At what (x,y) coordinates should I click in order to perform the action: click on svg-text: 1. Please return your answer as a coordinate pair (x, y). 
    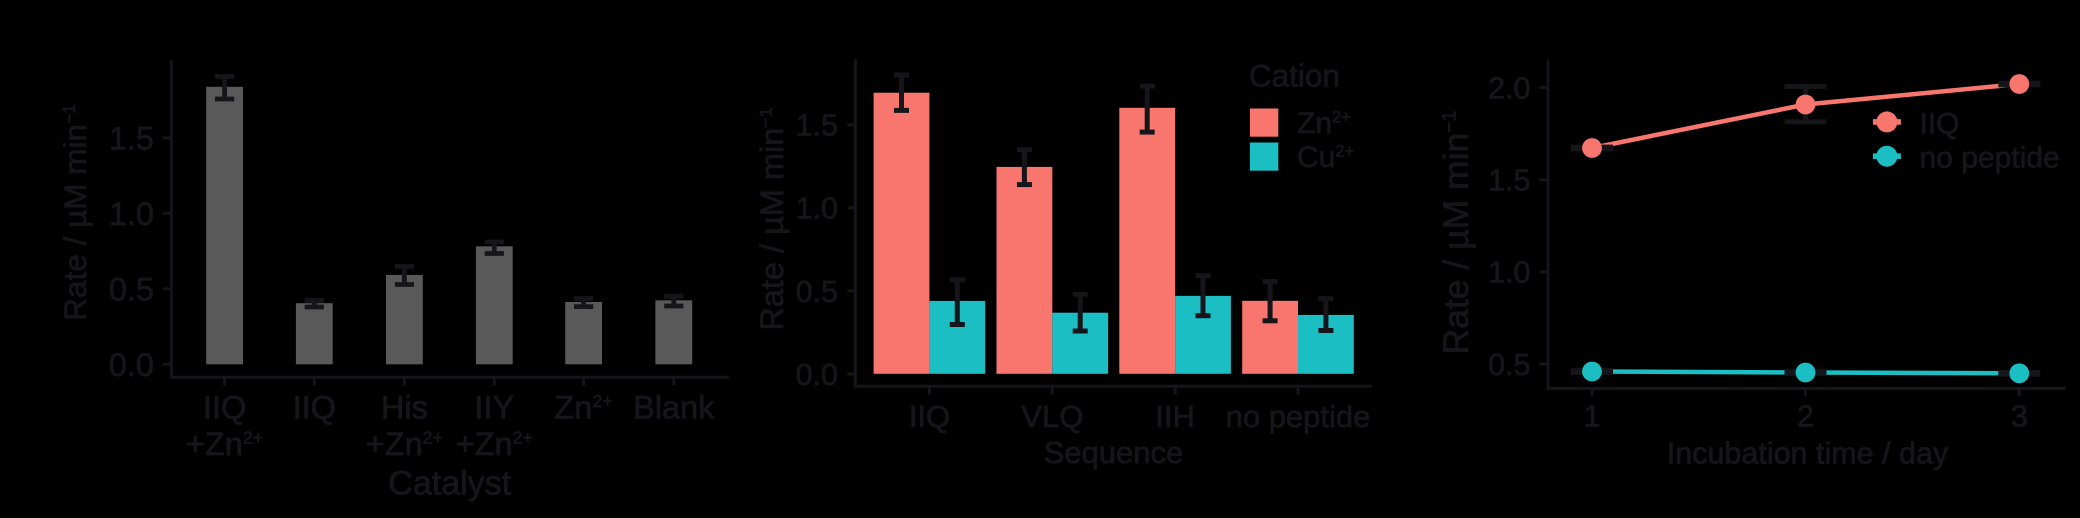
    Looking at the image, I should click on (1592, 417).